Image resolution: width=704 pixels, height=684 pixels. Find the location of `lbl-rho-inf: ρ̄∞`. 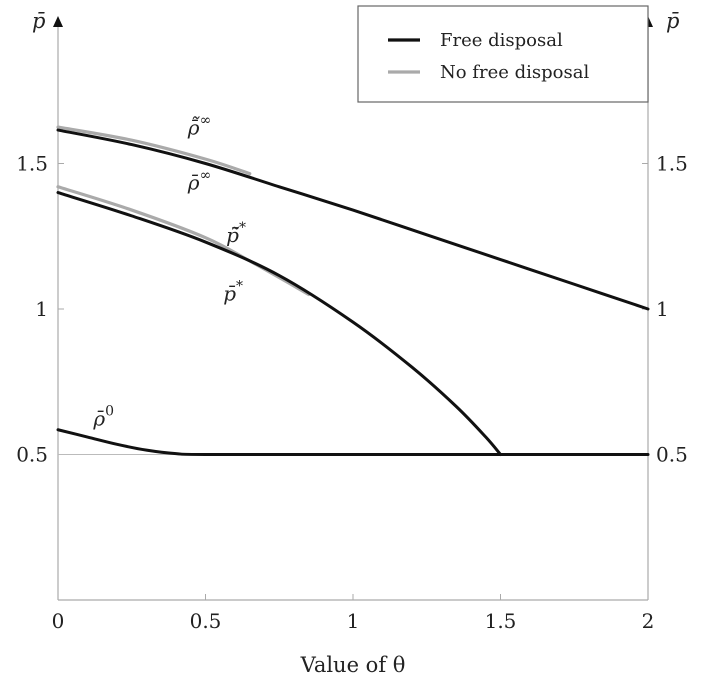

lbl-rho-inf: ρ̄∞ is located at coordinates (199, 181).